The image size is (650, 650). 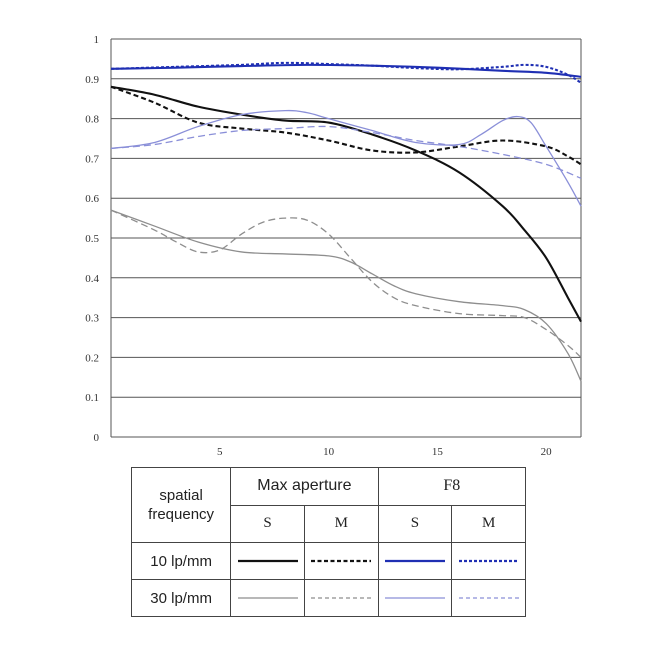 What do you see at coordinates (92, 398) in the screenshot?
I see `y-tick-label: 0.1` at bounding box center [92, 398].